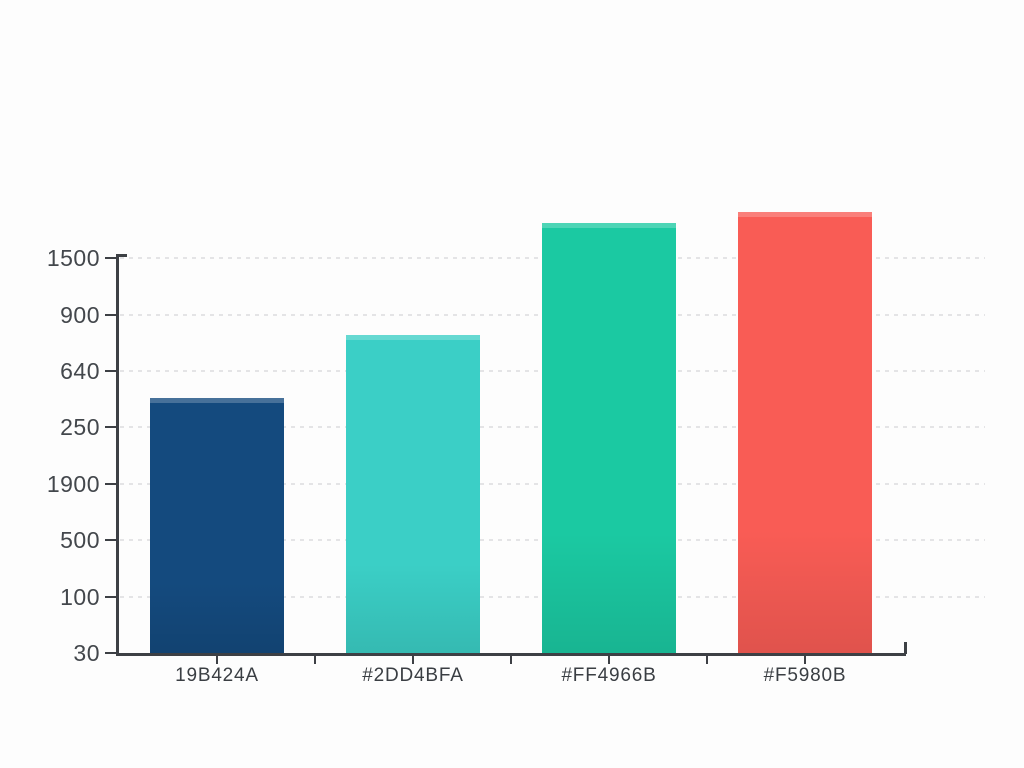 The height and width of the screenshot is (768, 1024). What do you see at coordinates (80, 314) in the screenshot?
I see `y-axis-label: 900` at bounding box center [80, 314].